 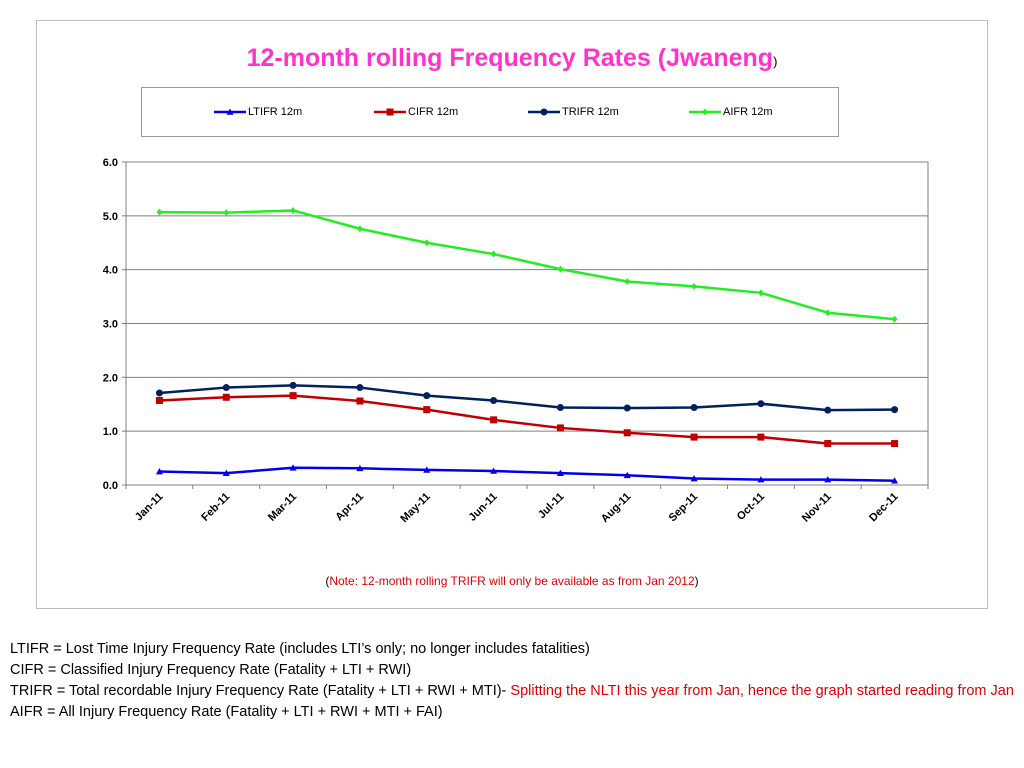 I want to click on x-tick-label: Mar-11, so click(x=282, y=507).